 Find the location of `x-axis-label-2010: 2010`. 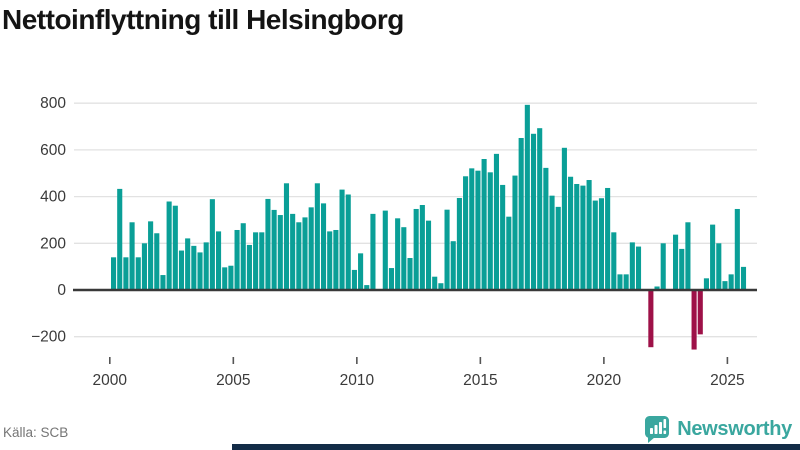

x-axis-label-2010: 2010 is located at coordinates (357, 380).